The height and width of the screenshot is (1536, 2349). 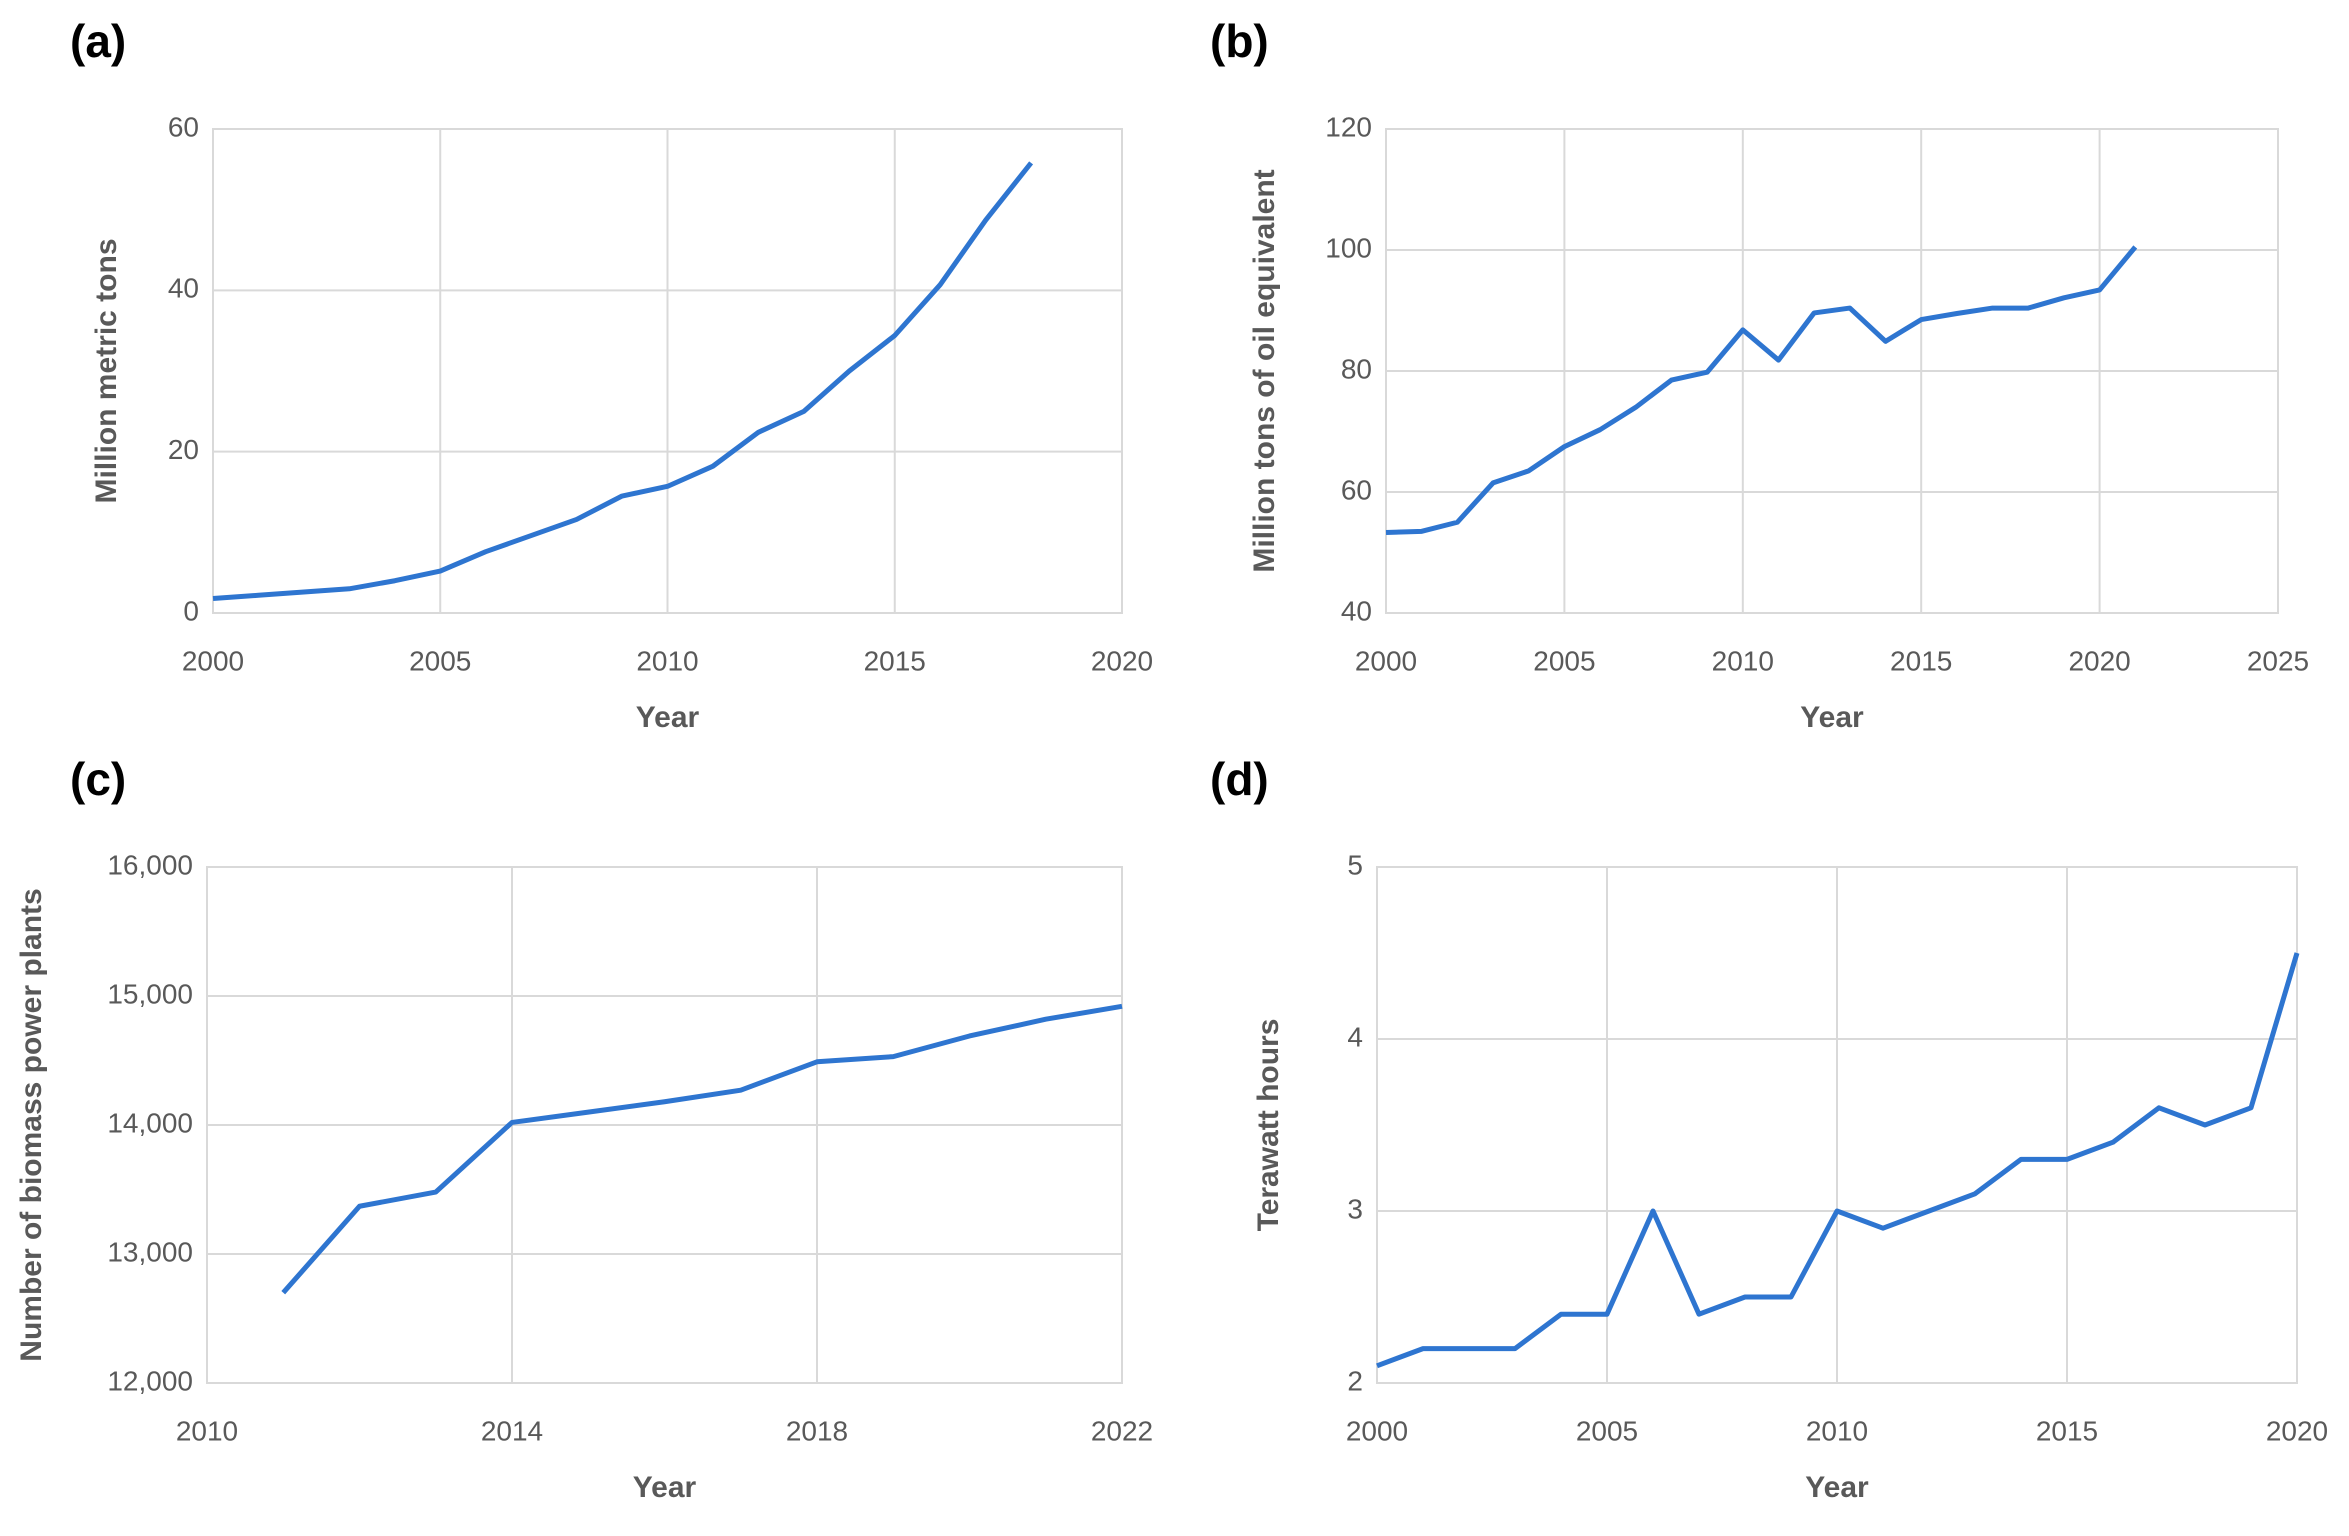 I want to click on panel-label: (c), so click(x=98, y=779).